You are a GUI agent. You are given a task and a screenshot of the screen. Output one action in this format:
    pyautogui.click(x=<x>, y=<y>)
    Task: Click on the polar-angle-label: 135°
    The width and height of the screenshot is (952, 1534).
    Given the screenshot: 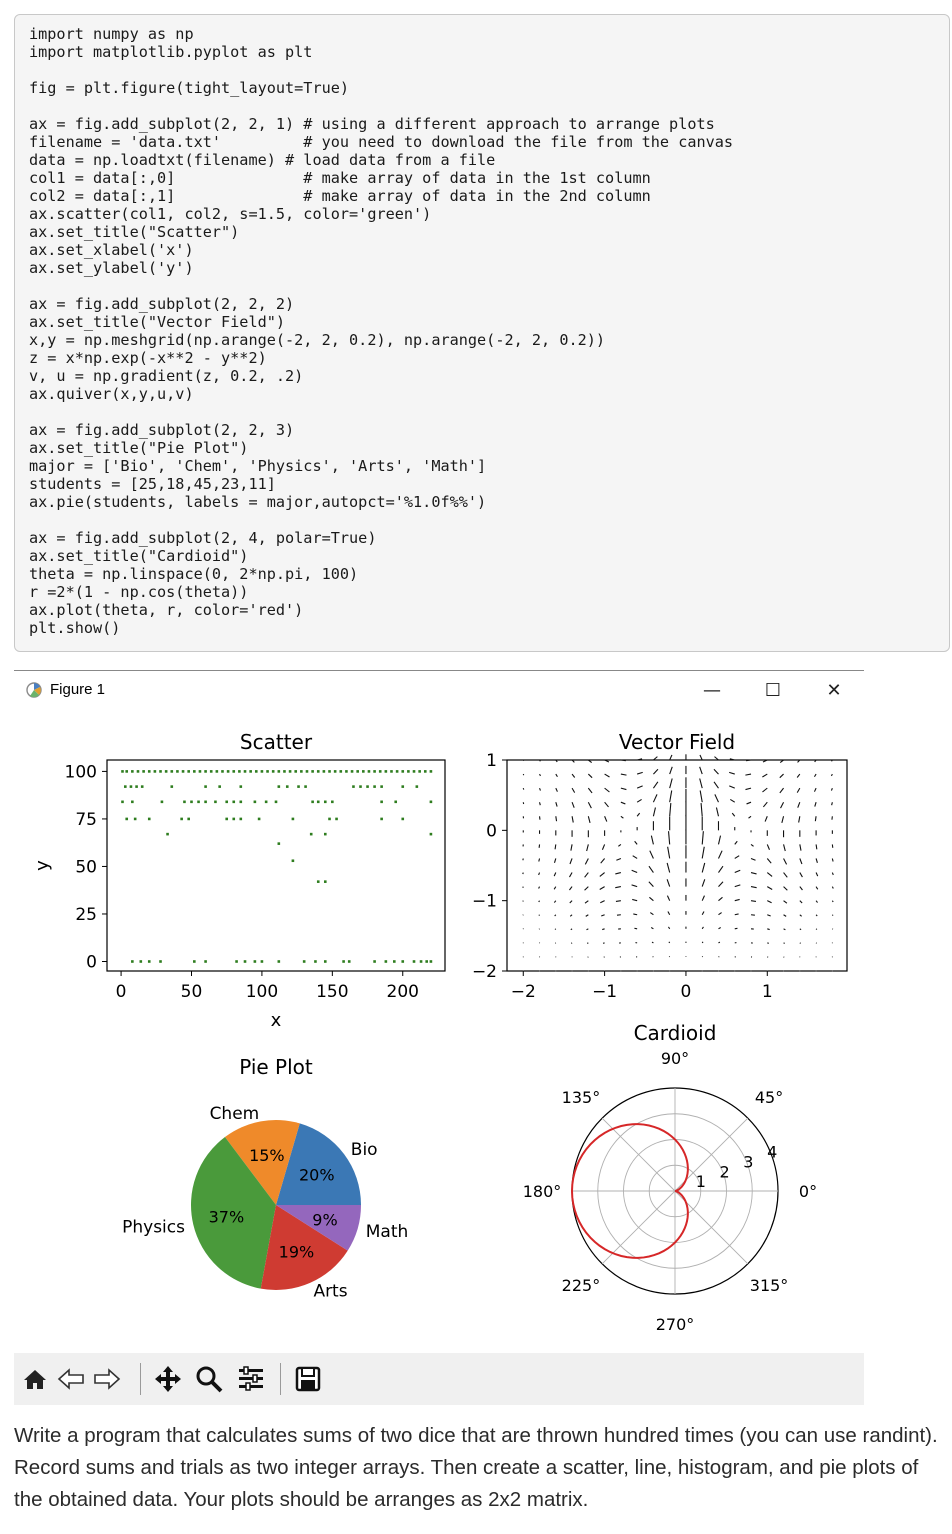 What is the action you would take?
    pyautogui.click(x=581, y=1097)
    